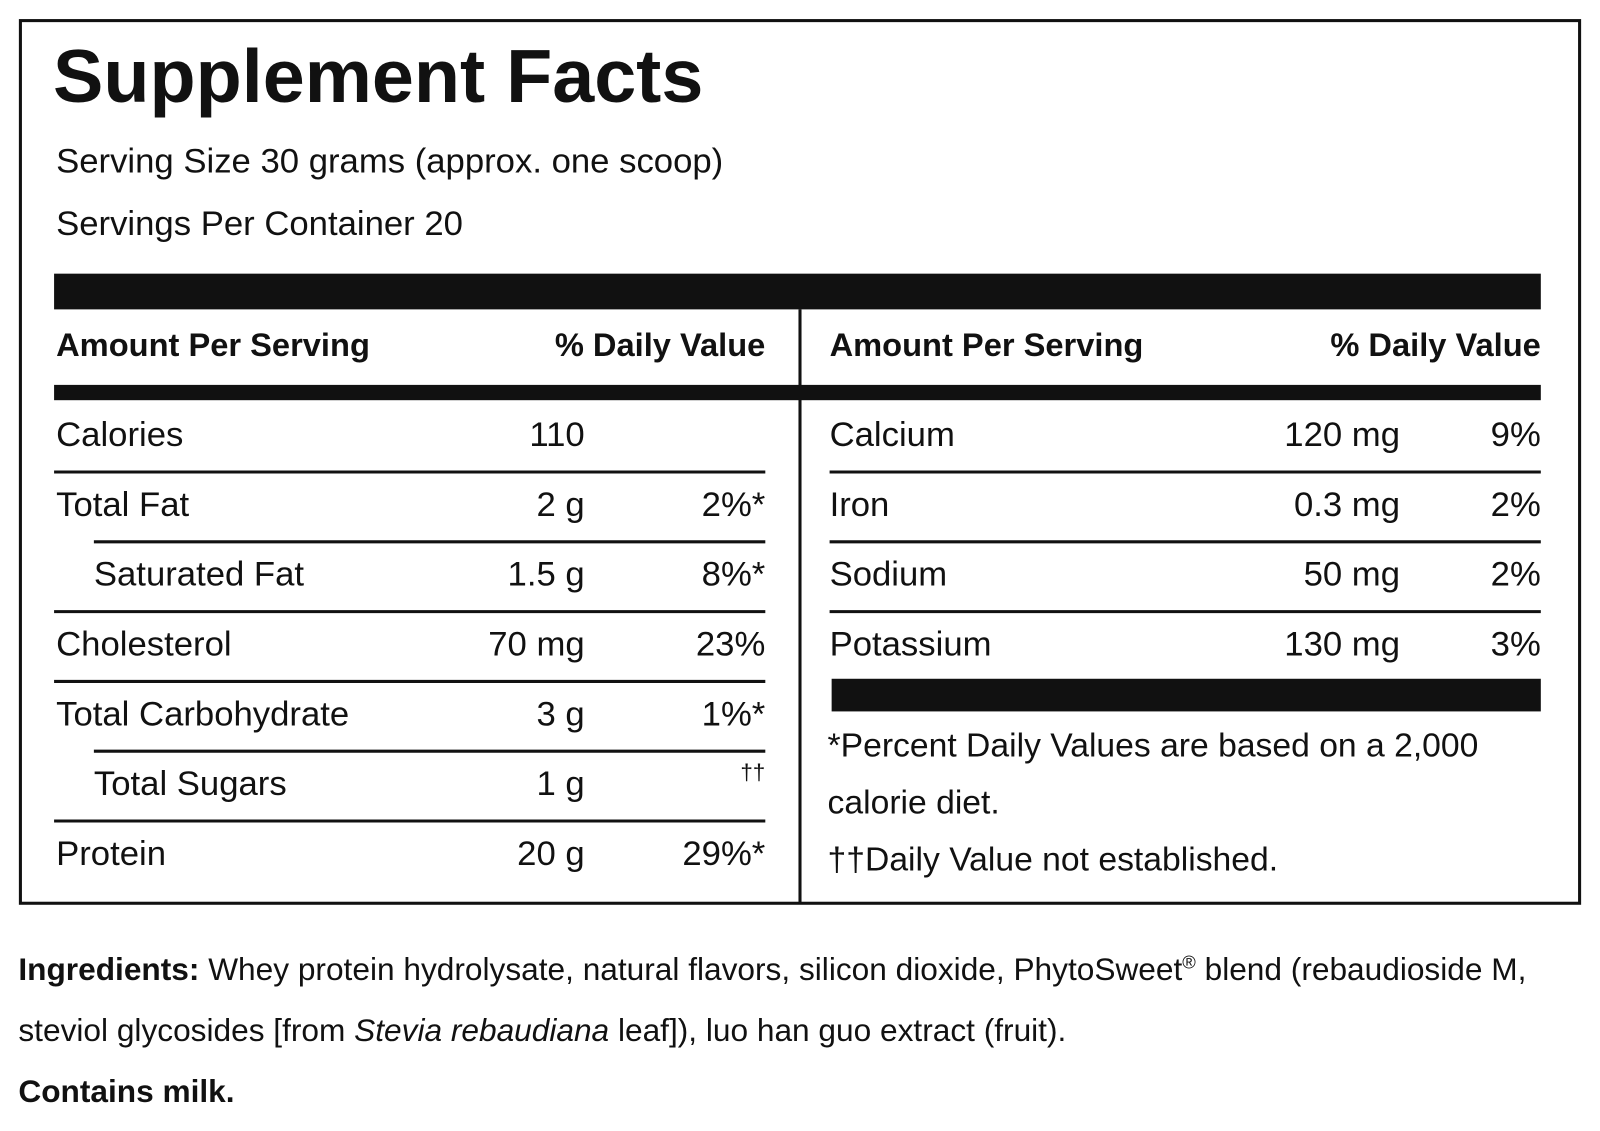 This screenshot has height=1131, width=1600. I want to click on daily-value: 9%, so click(1516, 435).